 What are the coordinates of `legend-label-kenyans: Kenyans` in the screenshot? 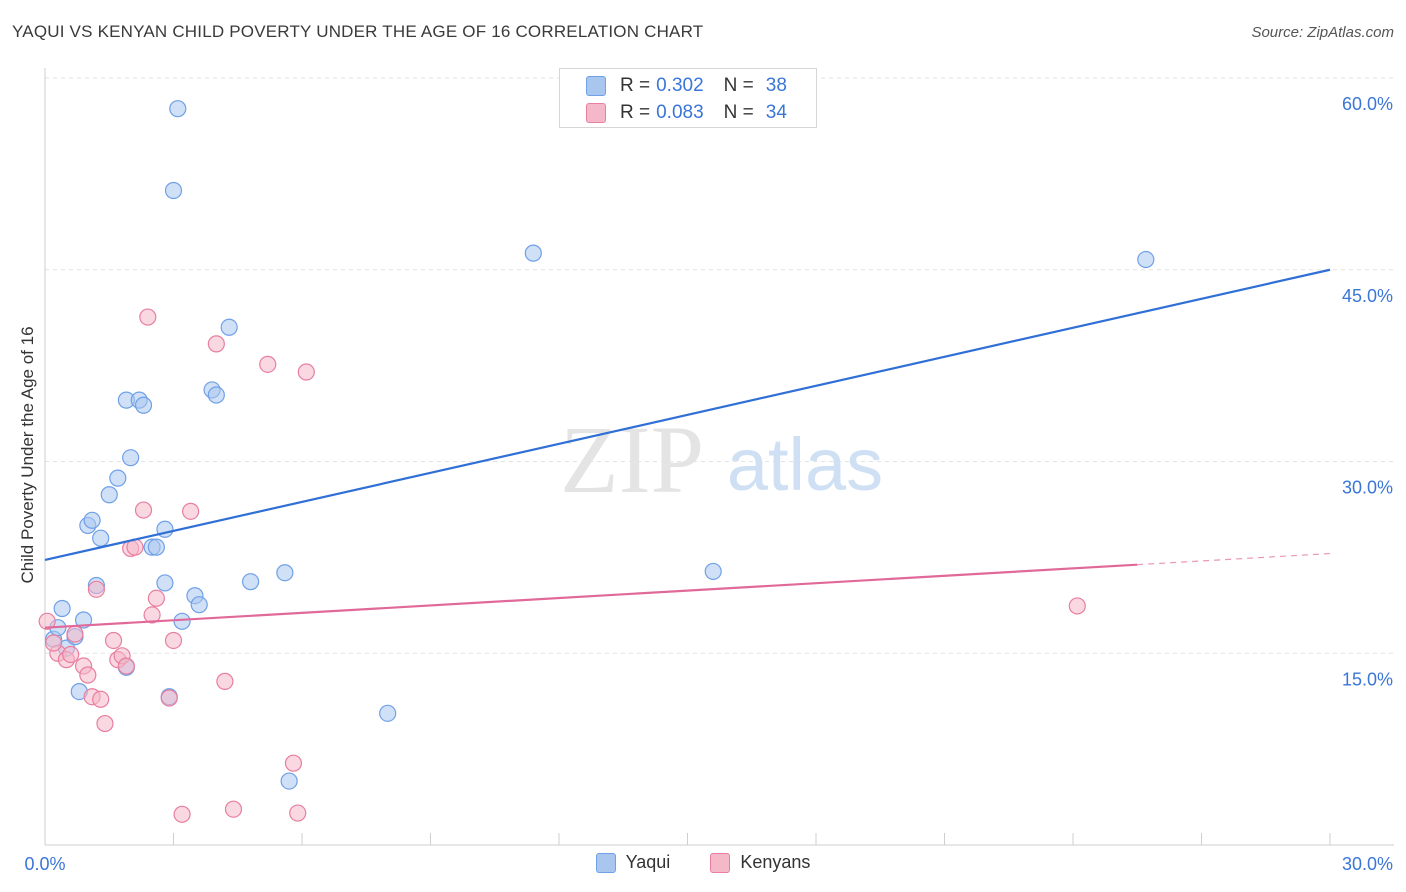 It's located at (775, 862).